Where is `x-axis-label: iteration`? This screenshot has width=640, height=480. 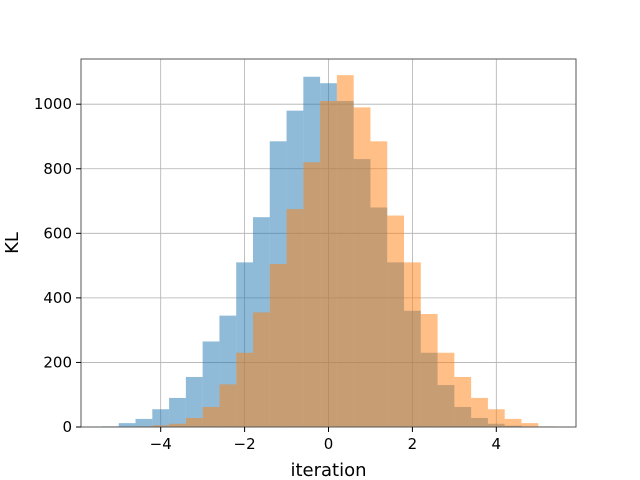
x-axis-label: iteration is located at coordinates (328, 470).